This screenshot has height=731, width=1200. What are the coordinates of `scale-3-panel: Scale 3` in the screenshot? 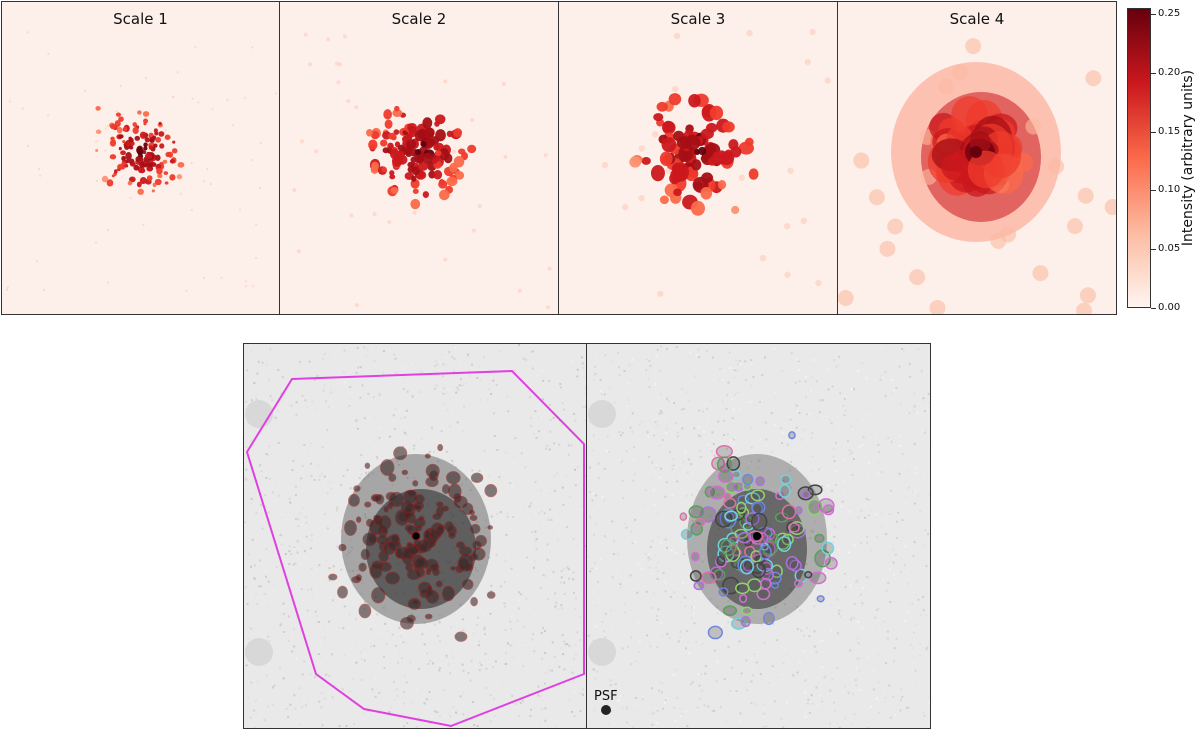 It's located at (698, 158).